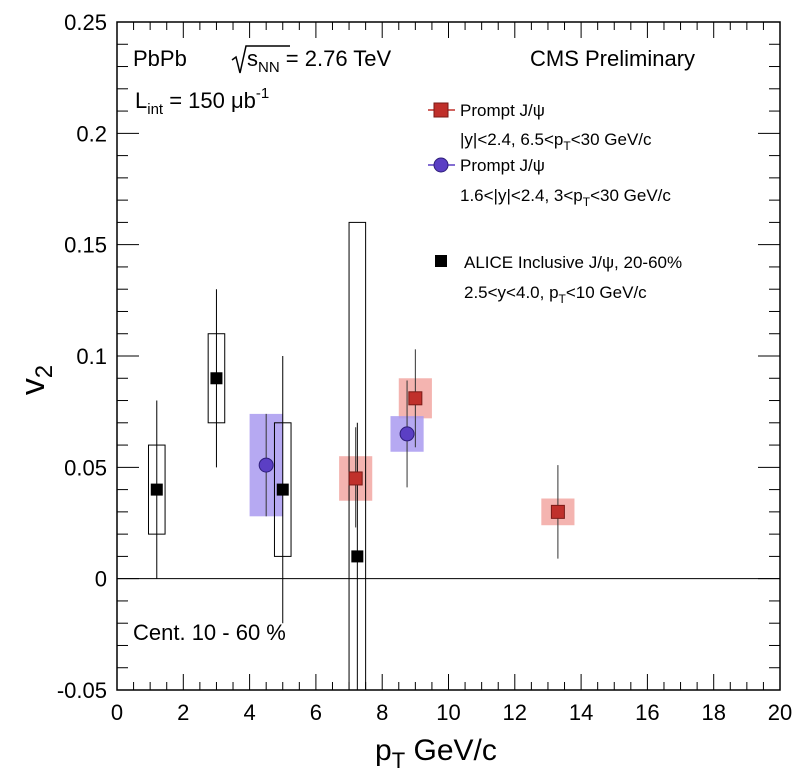 The image size is (802, 778). I want to click on x-tick-label: 16, so click(647, 712).